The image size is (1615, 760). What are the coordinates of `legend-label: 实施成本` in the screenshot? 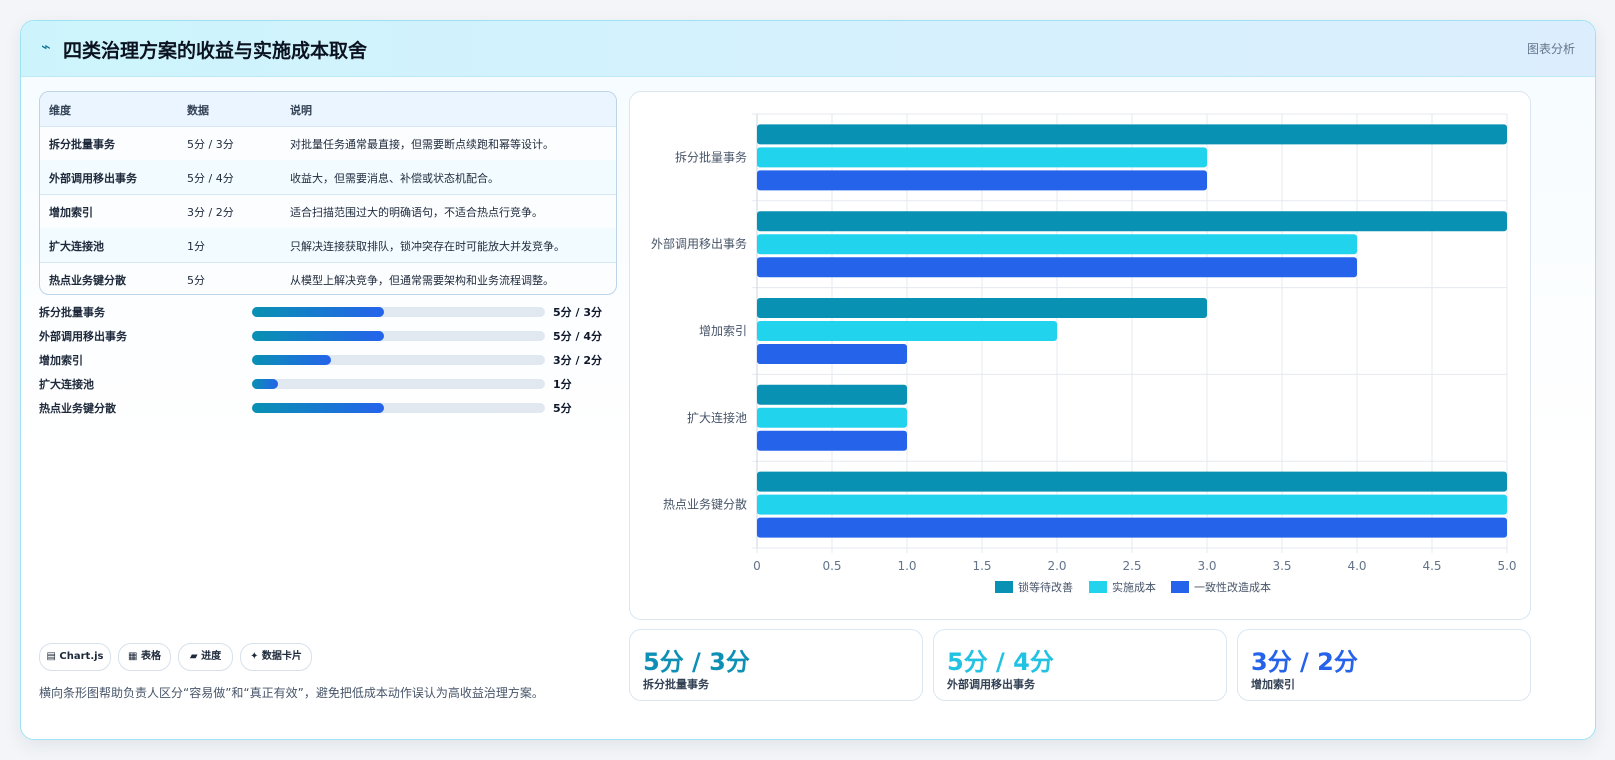 It's located at (1134, 587).